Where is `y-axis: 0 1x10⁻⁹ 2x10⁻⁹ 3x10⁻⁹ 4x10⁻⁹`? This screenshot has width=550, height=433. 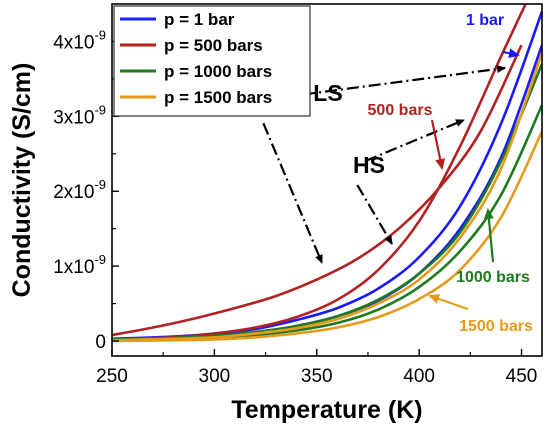
y-axis: 0 1x10⁻⁹ 2x10⁻⁹ 3x10⁻⁹ 4x10⁻⁹ is located at coordinates (86, 190).